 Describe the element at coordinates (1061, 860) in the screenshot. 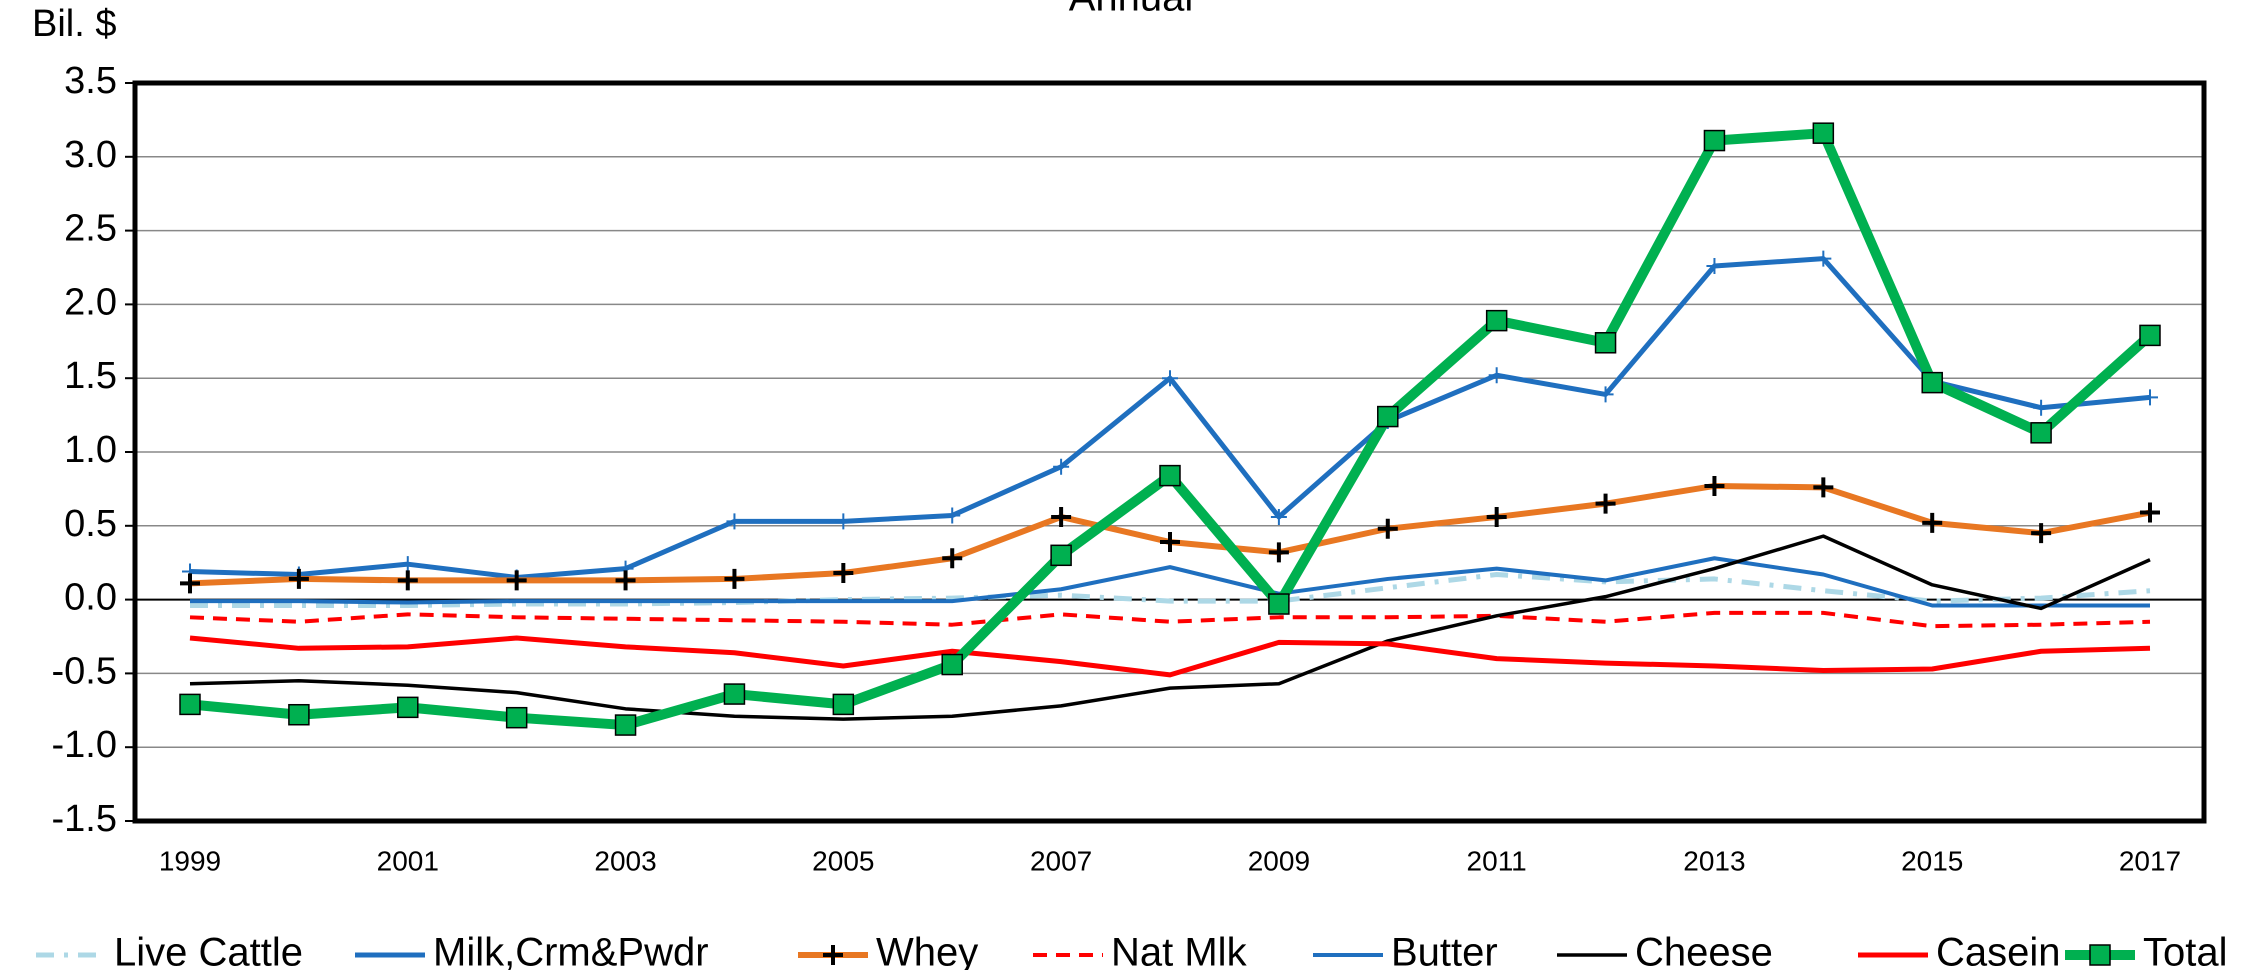

I see `x-tick-label: 2007` at that location.